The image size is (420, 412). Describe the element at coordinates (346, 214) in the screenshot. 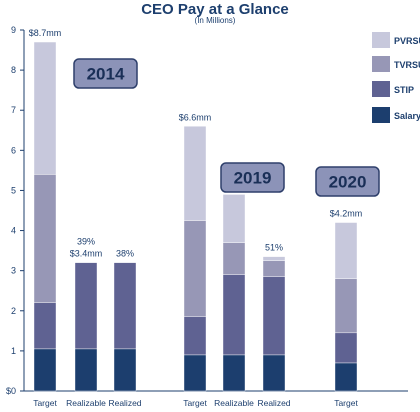

I see `data-label: $4.2mm` at that location.